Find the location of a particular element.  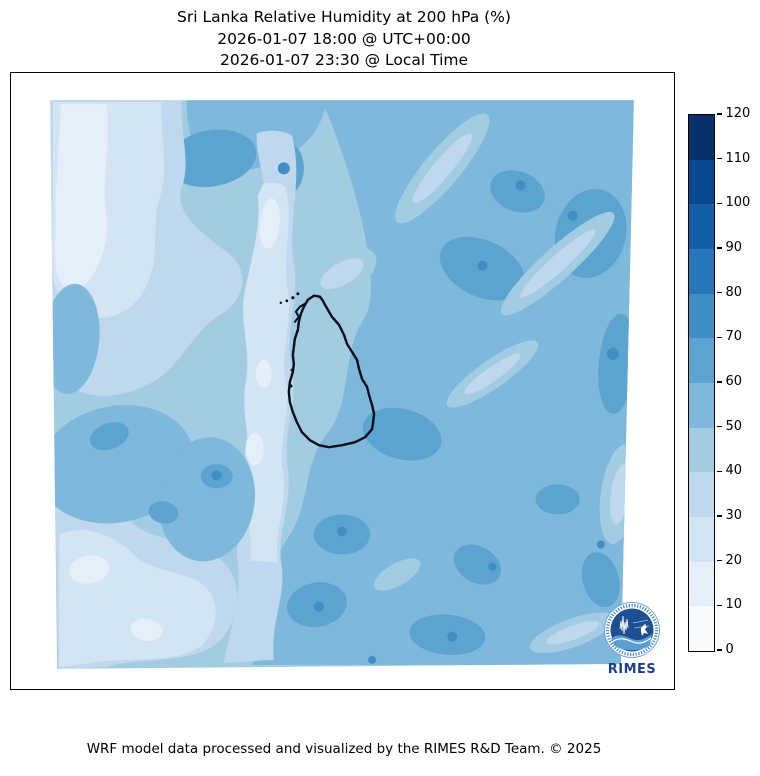

colorbar-segments is located at coordinates (701, 383).